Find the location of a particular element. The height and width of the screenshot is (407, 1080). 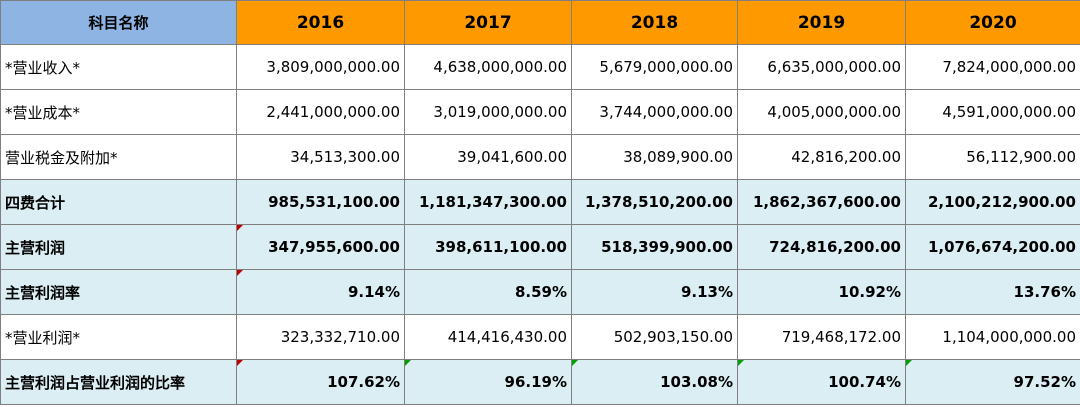

cell-2017: 8.59% is located at coordinates (488, 292).